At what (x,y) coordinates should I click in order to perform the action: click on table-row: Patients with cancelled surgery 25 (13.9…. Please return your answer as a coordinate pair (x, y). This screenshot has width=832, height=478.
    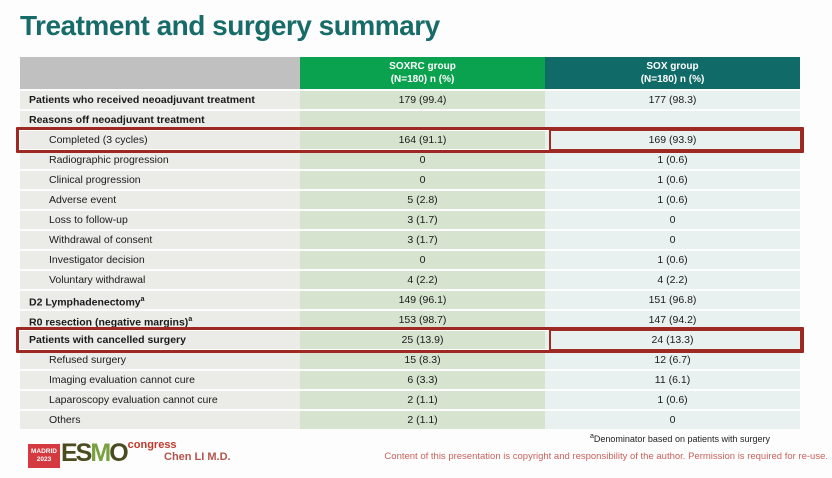
    Looking at the image, I should click on (410, 340).